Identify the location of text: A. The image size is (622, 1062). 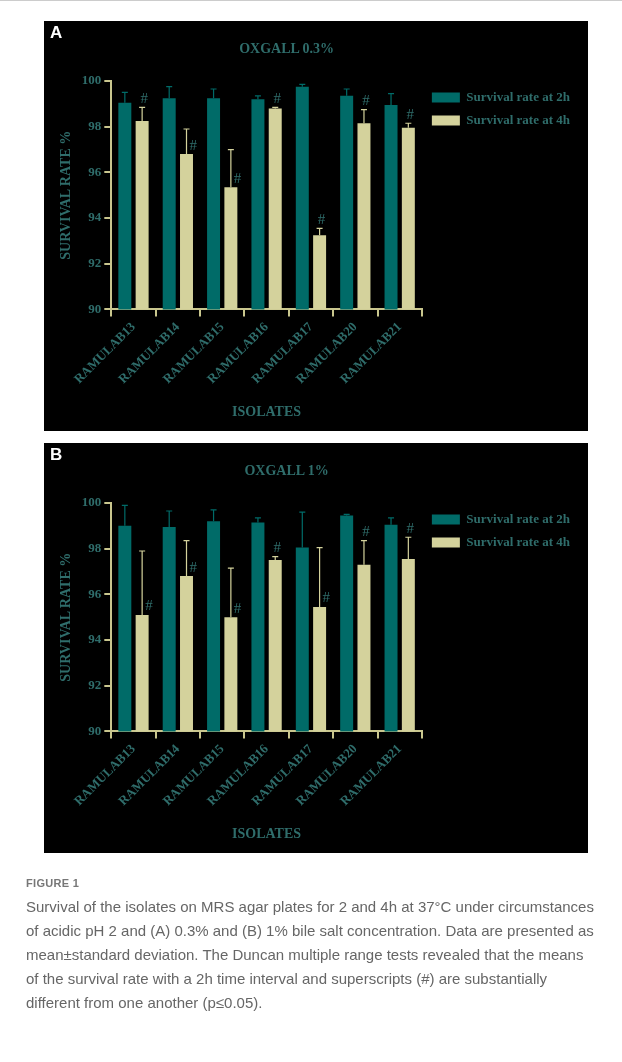
(56, 33).